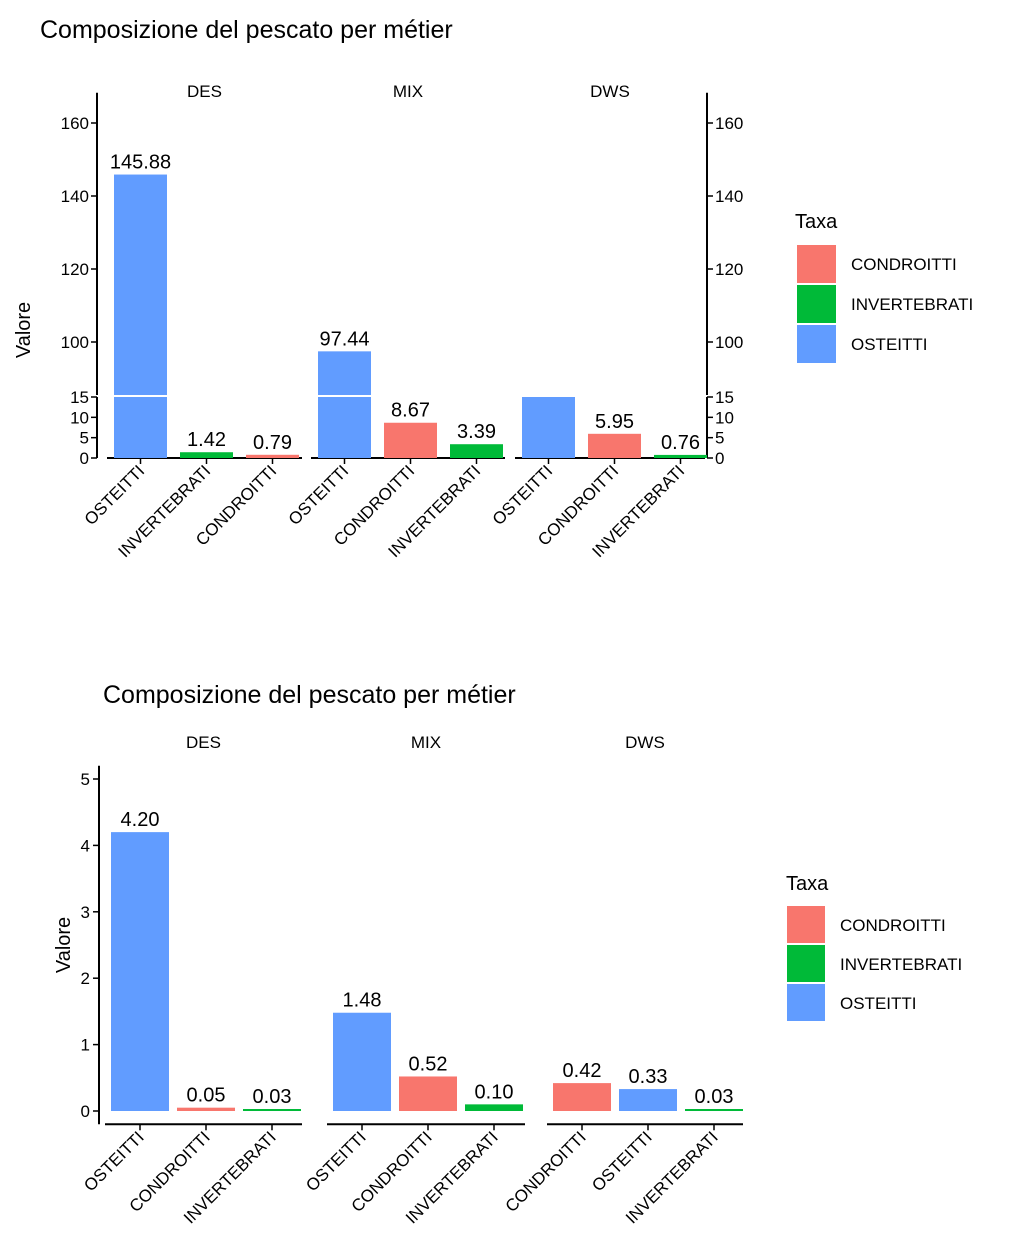  Describe the element at coordinates (582, 1071) in the screenshot. I see `data-label: 0.42` at that location.